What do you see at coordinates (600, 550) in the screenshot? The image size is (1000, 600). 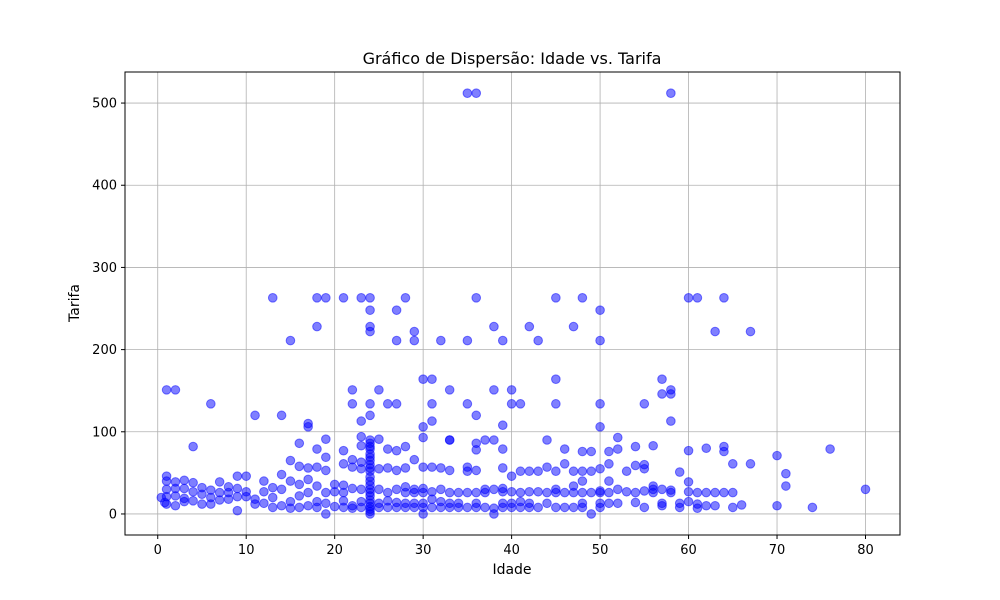 I see `x-tick-label: 50` at bounding box center [600, 550].